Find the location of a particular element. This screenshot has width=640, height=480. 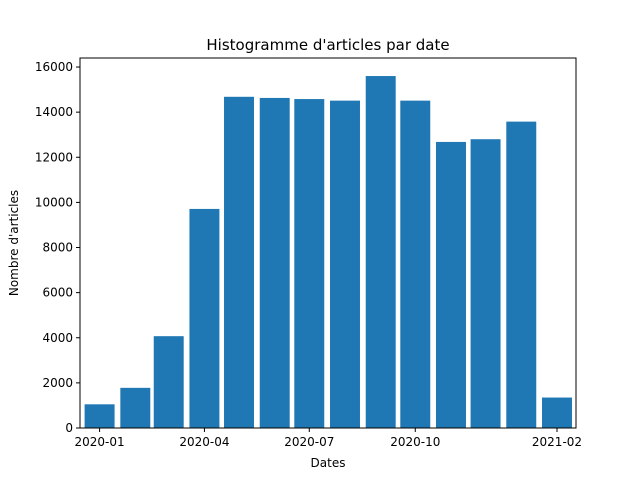

y-axis: 0 2000 4000 6000 8000 10000 12000 14000 16000 is located at coordinates (57, 247).